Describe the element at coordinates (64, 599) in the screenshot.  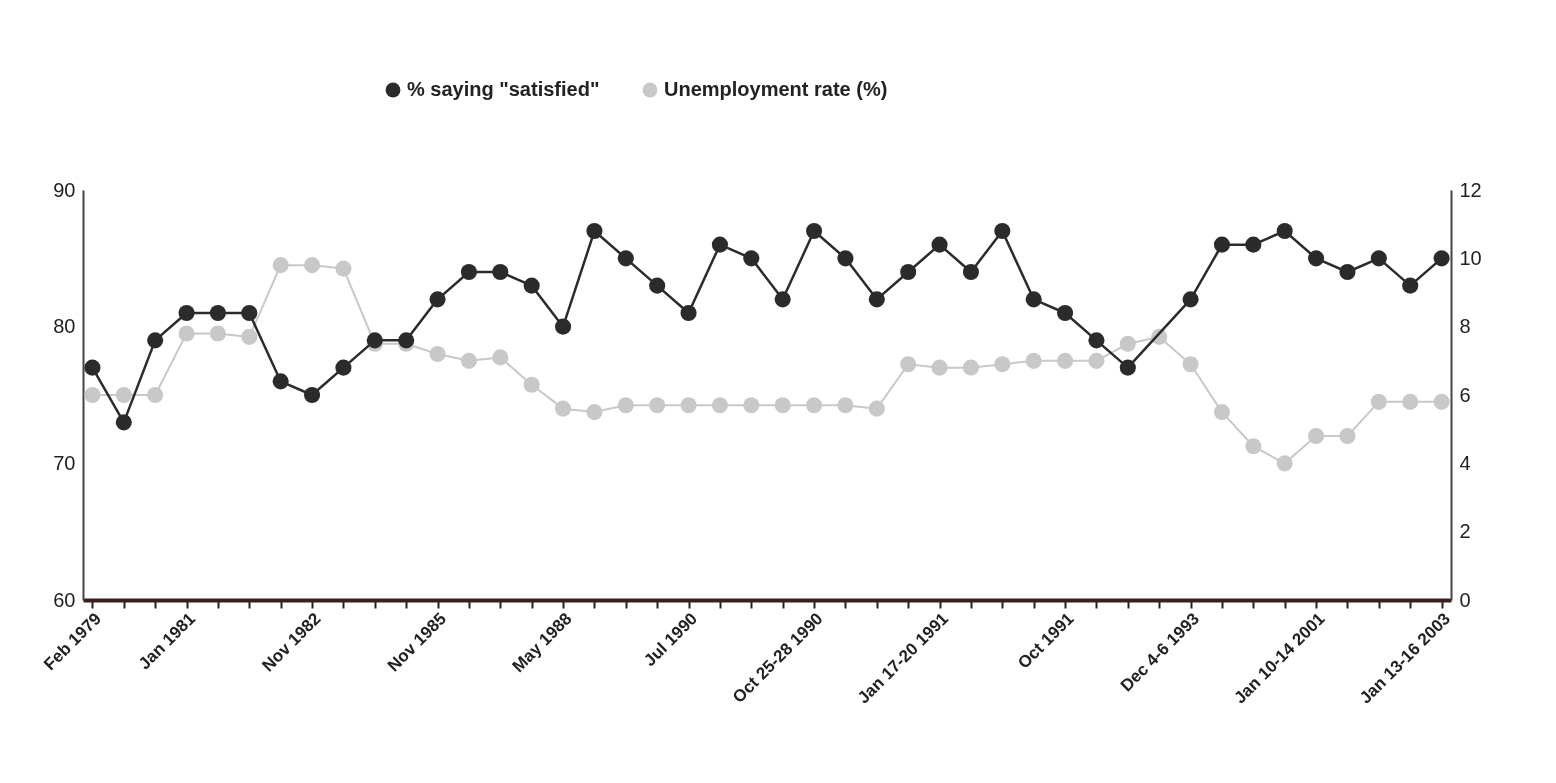
I see `y-tick-label: 60` at that location.